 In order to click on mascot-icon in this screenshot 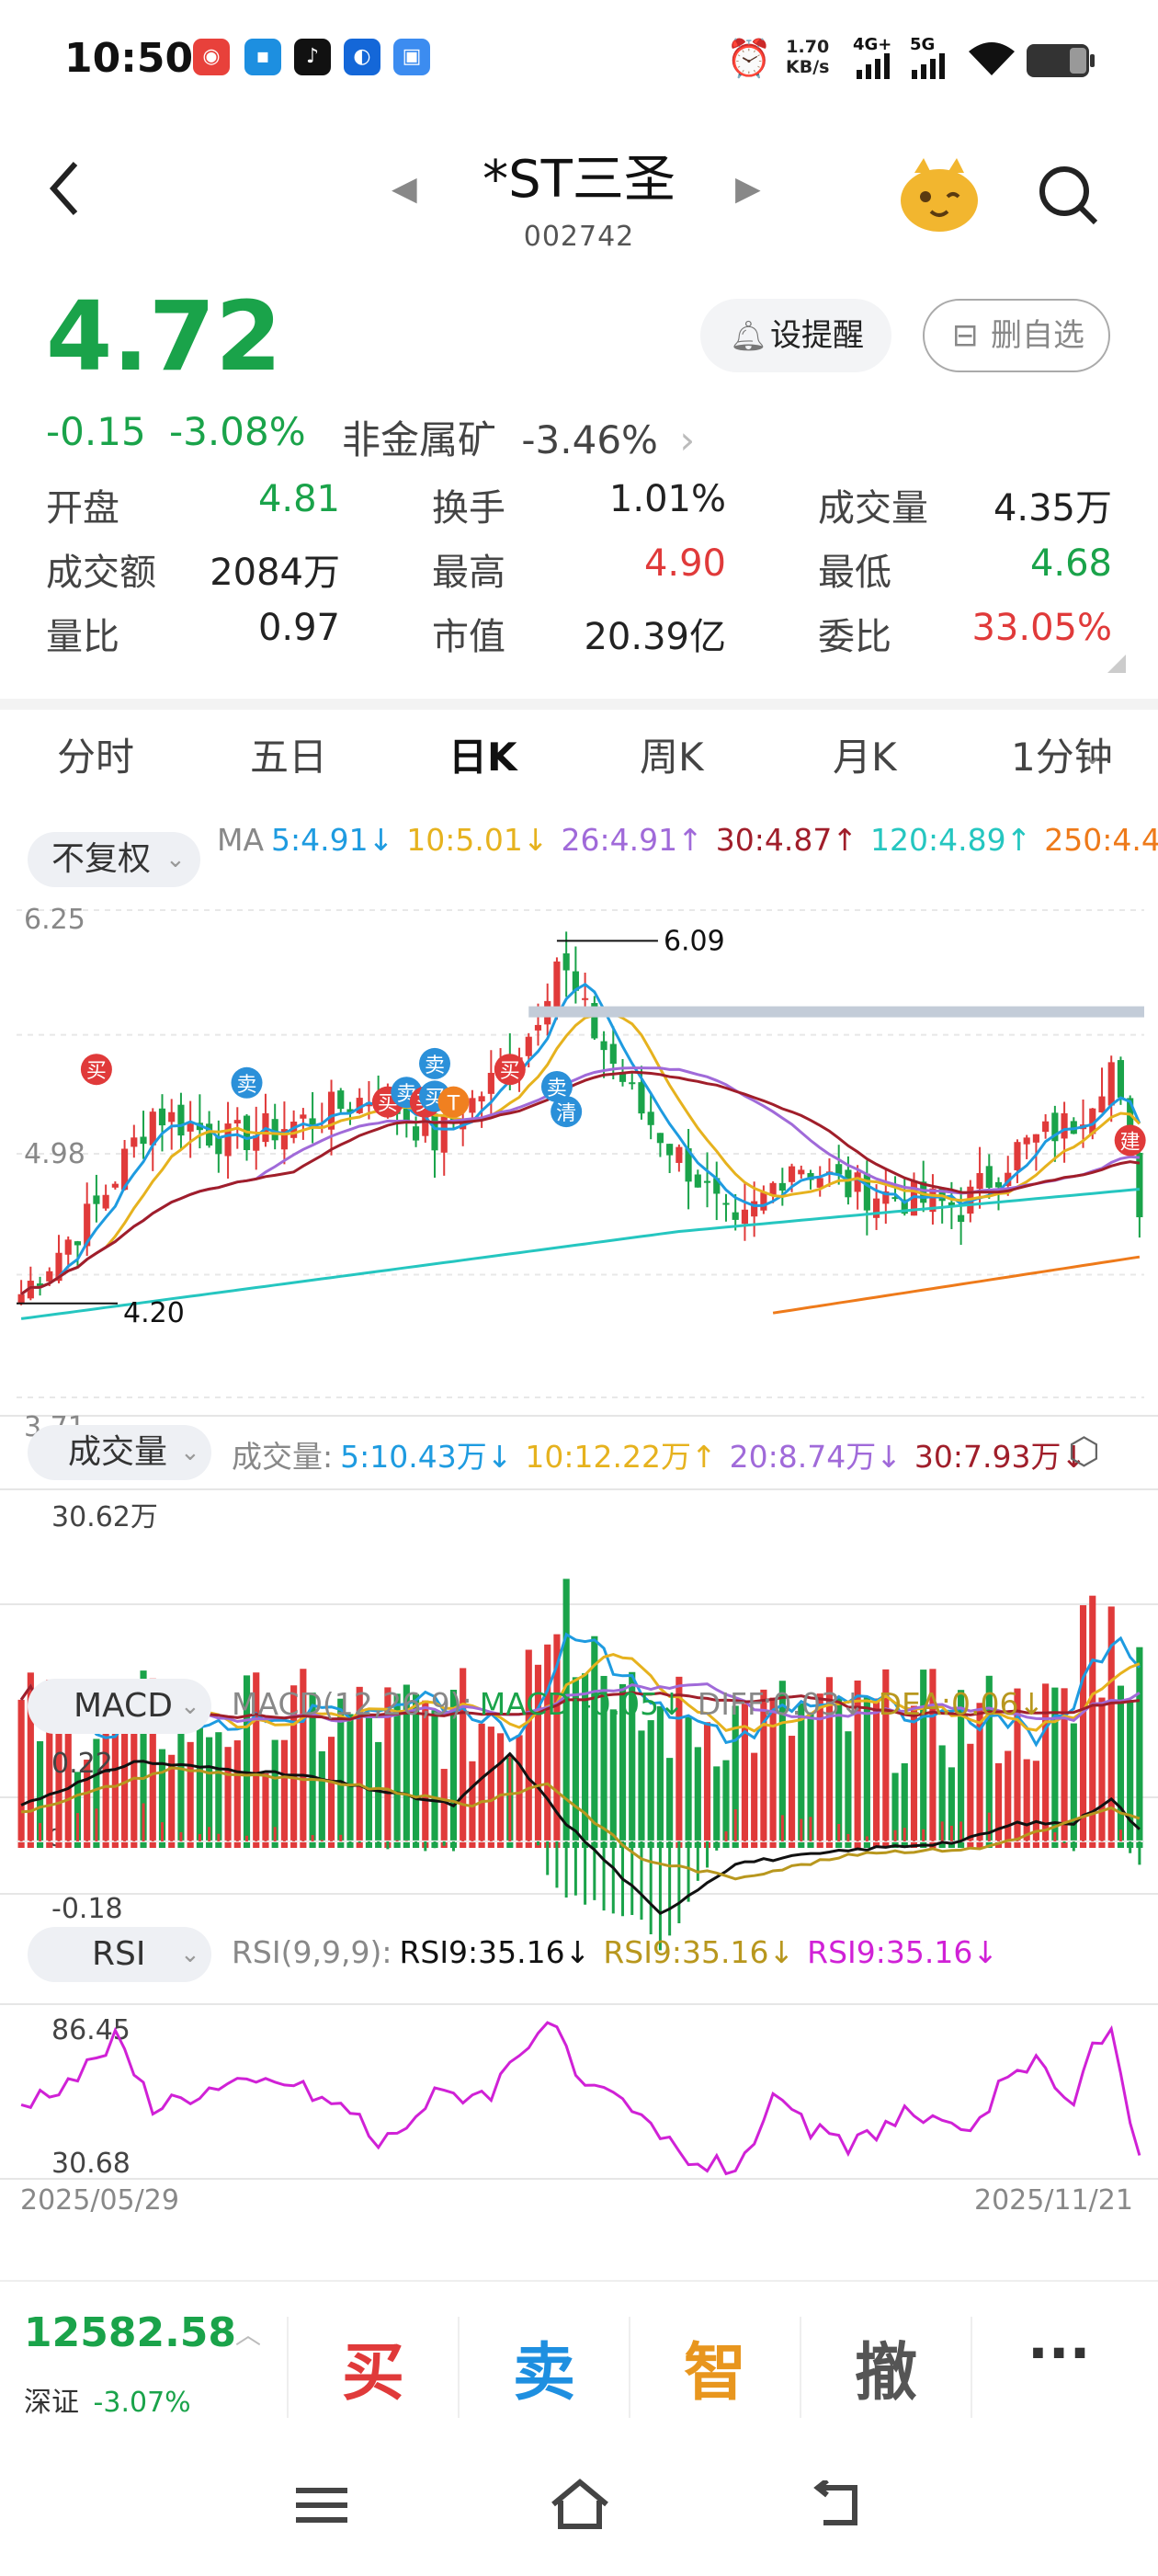, I will do `click(939, 196)`.